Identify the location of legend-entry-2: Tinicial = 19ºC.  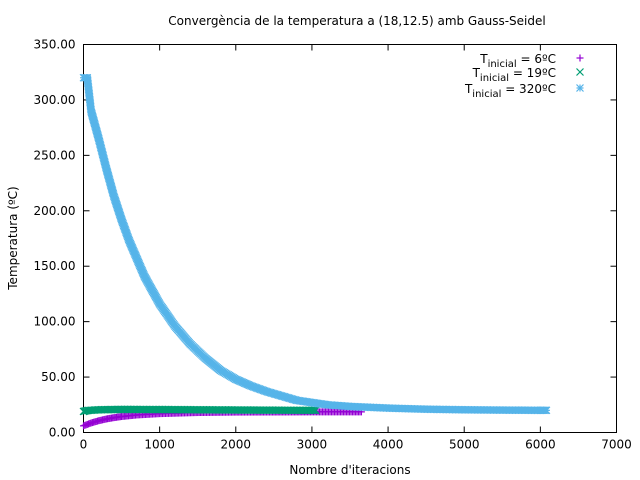
(528, 75).